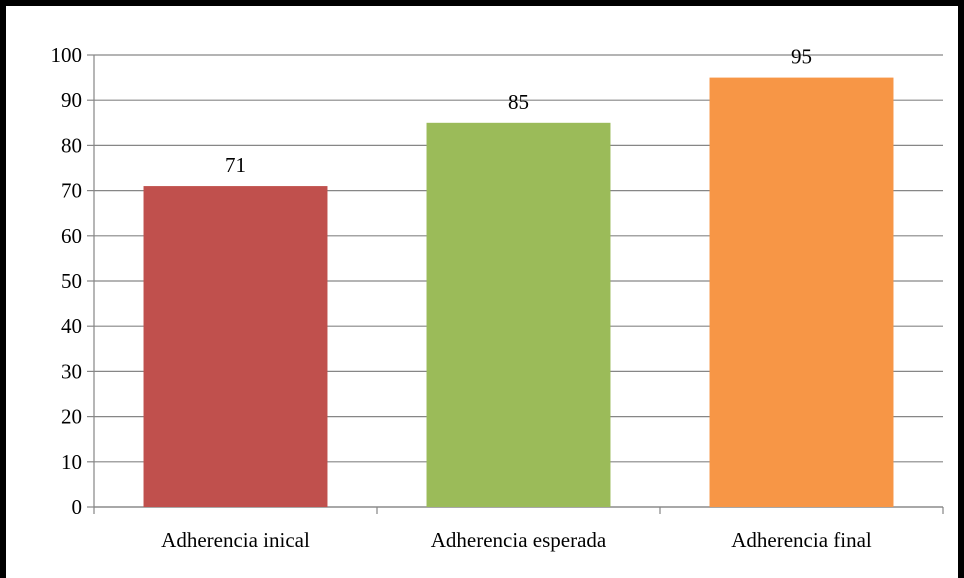  What do you see at coordinates (518, 102) in the screenshot?
I see `data-label: 85` at bounding box center [518, 102].